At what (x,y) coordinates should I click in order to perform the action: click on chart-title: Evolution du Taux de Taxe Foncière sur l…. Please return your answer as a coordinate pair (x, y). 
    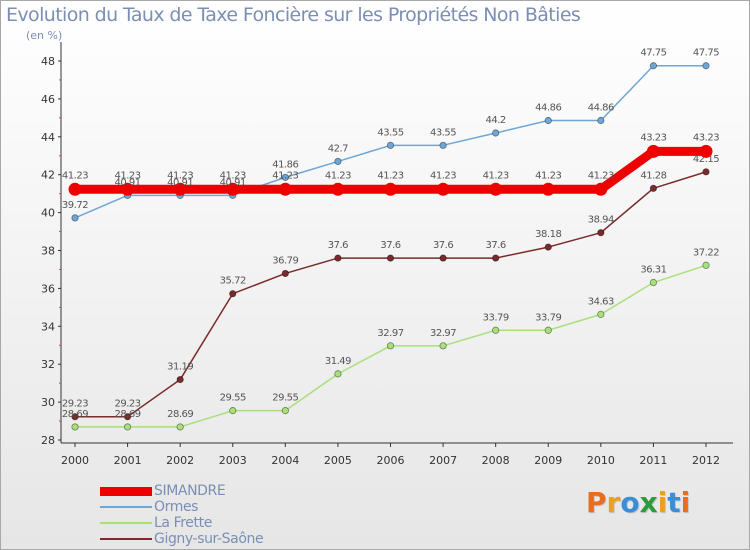
    Looking at the image, I should click on (293, 15).